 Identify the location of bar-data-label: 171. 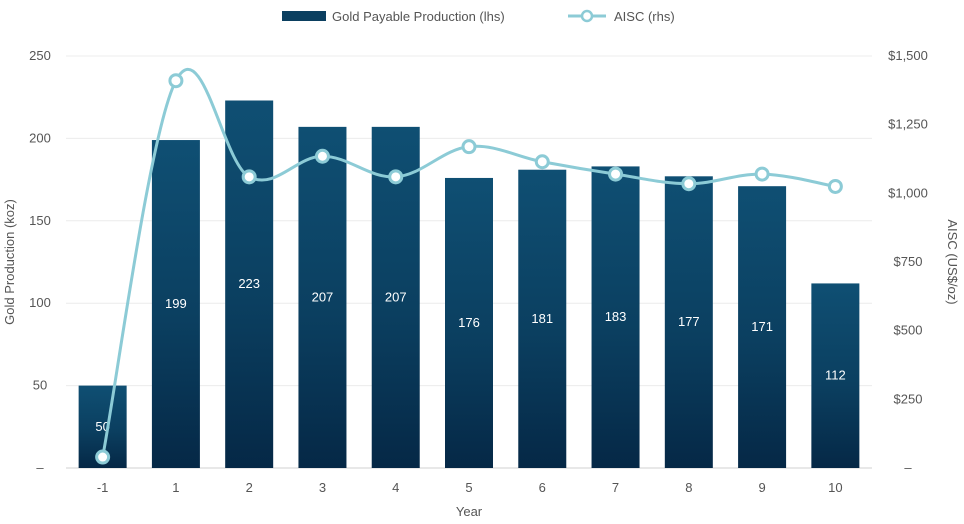
(762, 326).